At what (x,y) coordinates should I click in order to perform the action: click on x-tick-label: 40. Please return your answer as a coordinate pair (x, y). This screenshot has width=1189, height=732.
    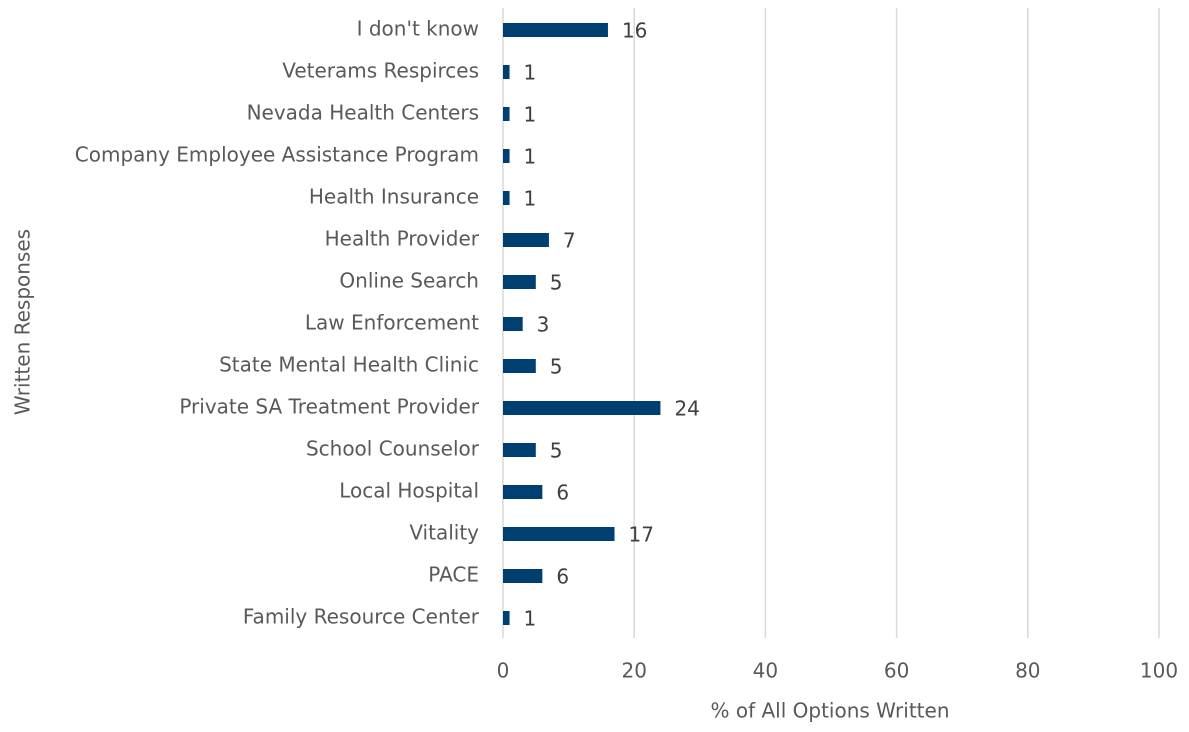
    Looking at the image, I should click on (765, 671).